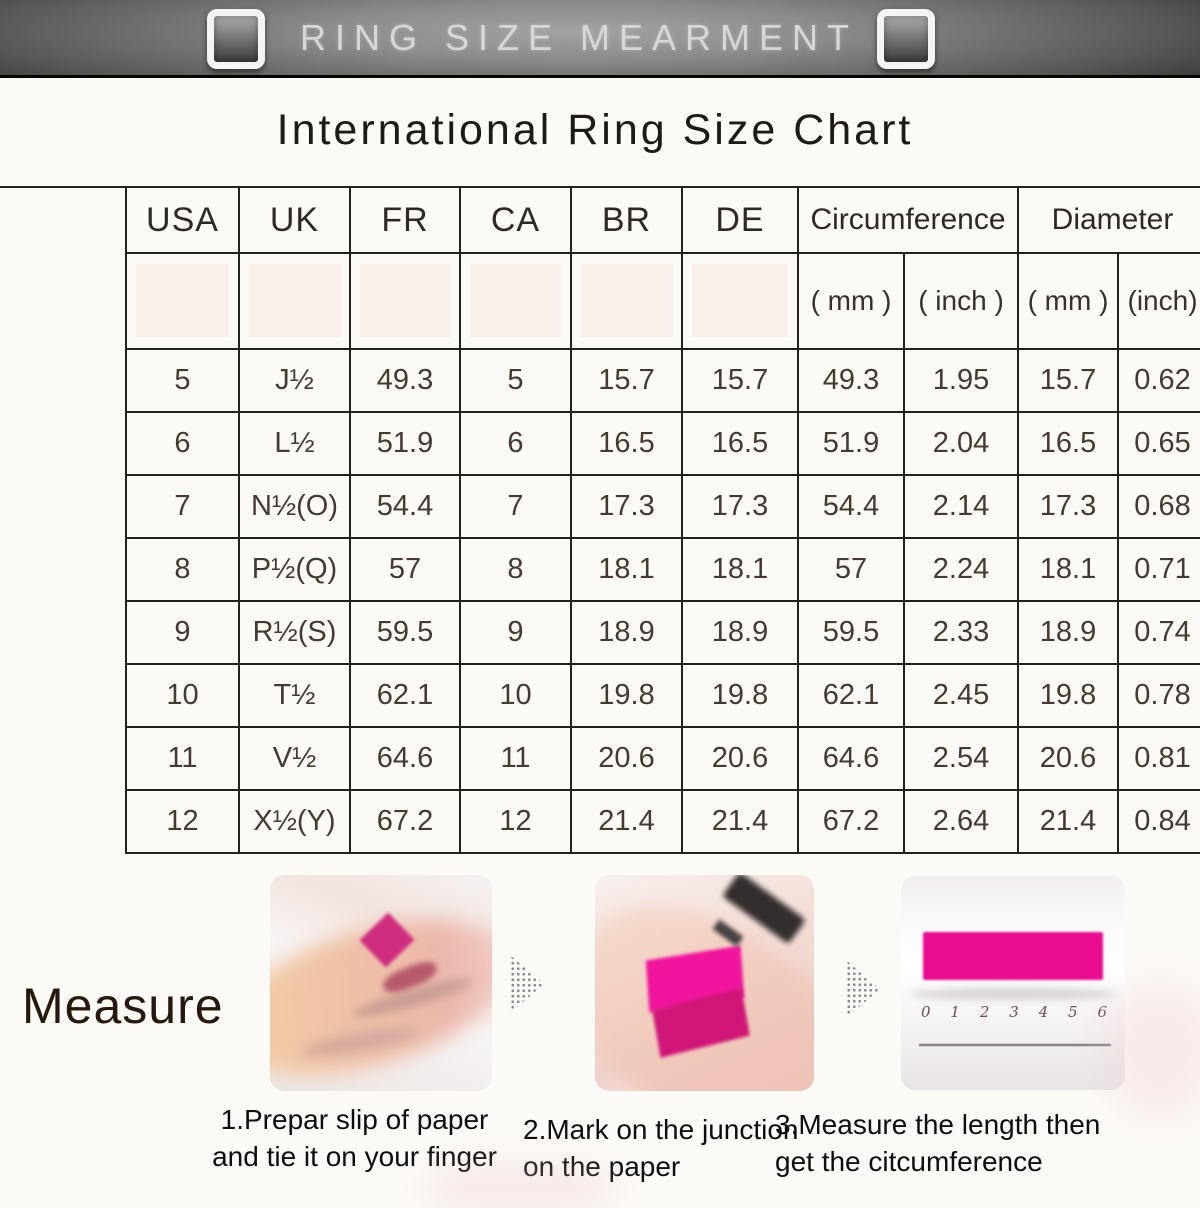  I want to click on table-cell: 2.54, so click(961, 758).